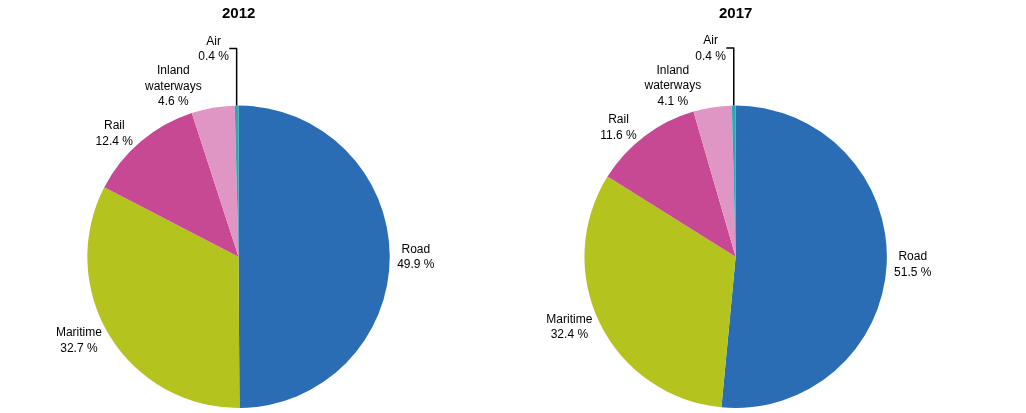 This screenshot has height=413, width=1026. Describe the element at coordinates (569, 334) in the screenshot. I see `data-label: 32.4 %` at that location.